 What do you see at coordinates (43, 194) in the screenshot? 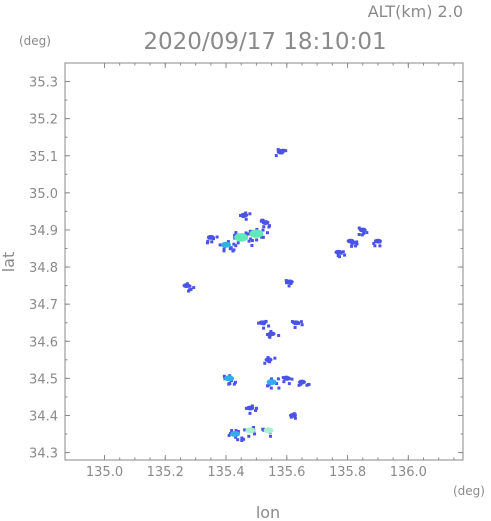
I see `y-tick-label: 35.0` at bounding box center [43, 194].